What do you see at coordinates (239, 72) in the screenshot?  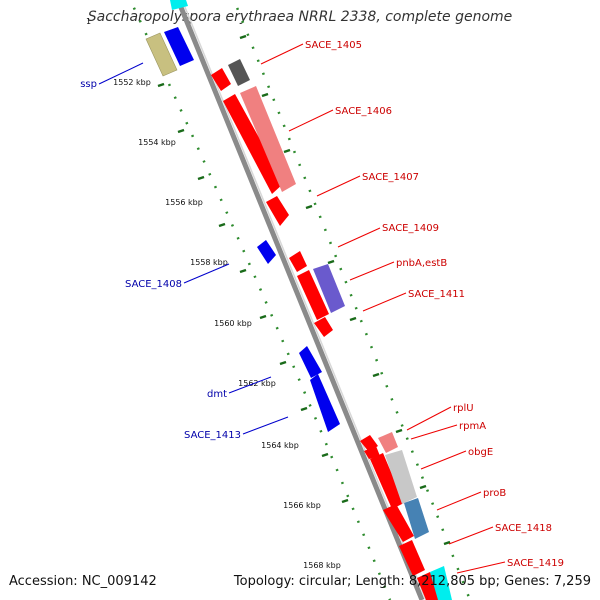 I see `sace1405-feature-gray` at bounding box center [239, 72].